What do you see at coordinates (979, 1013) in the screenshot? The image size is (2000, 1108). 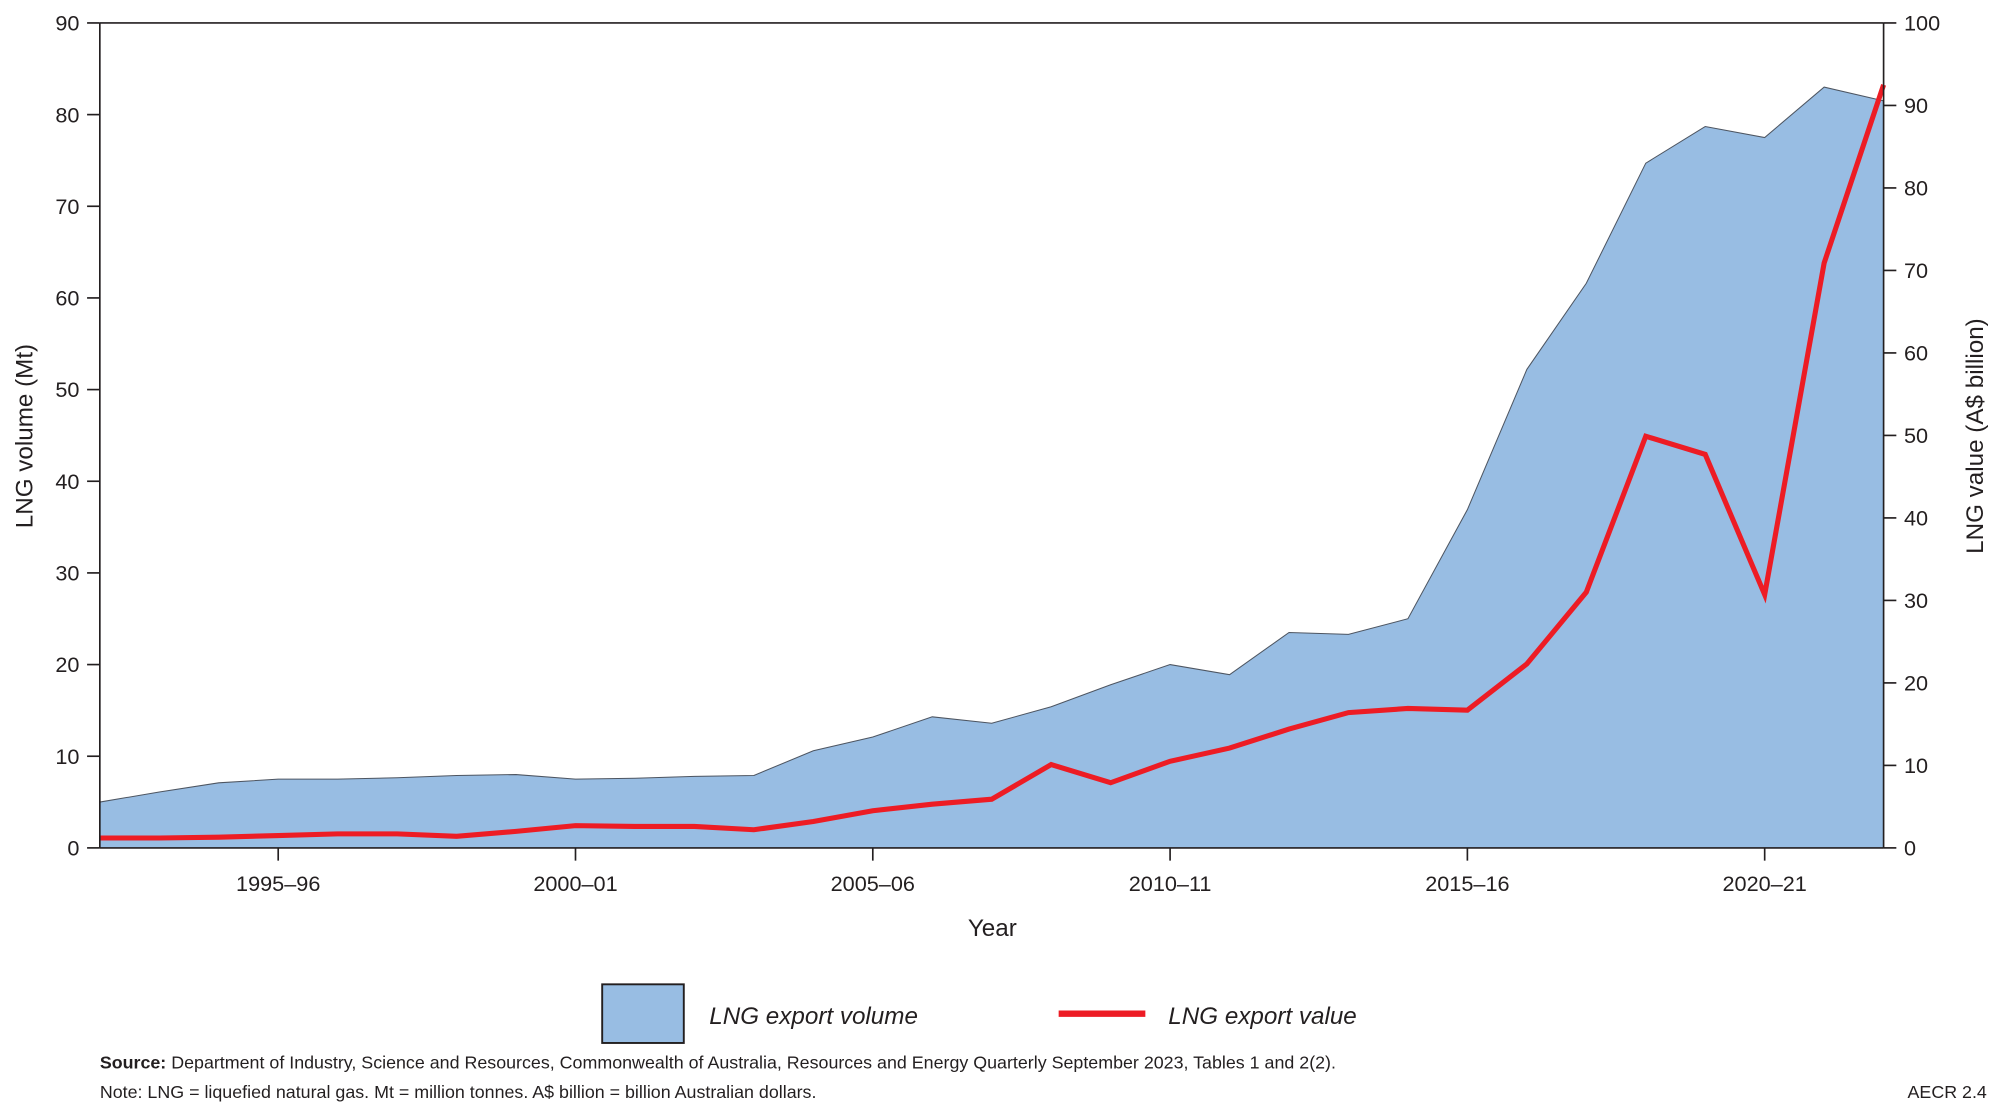 I see `legend: LNG export volume LNG export value` at bounding box center [979, 1013].